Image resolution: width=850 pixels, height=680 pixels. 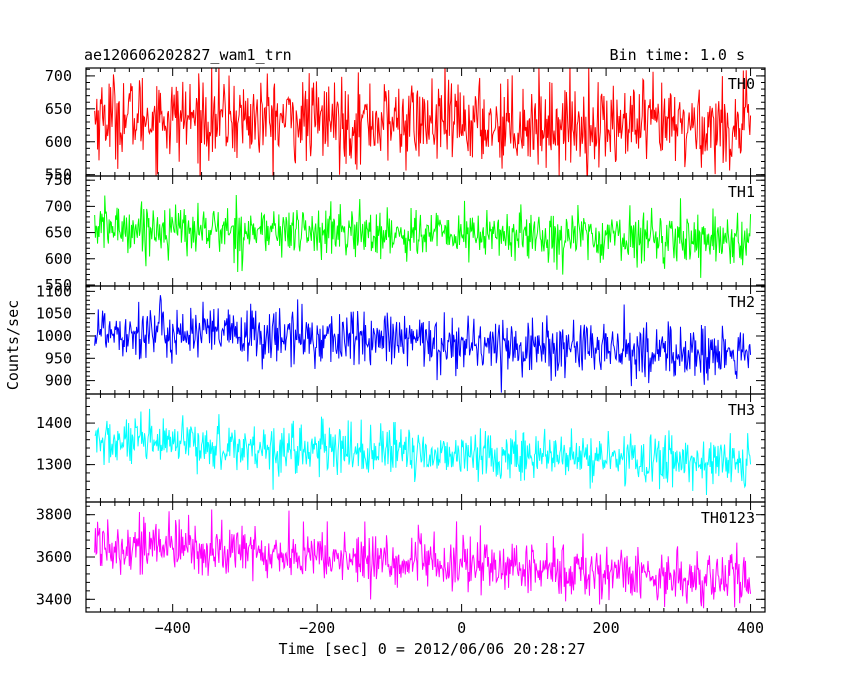 I want to click on chart-title: ae120606202827_wam1_trn, so click(x=188, y=55).